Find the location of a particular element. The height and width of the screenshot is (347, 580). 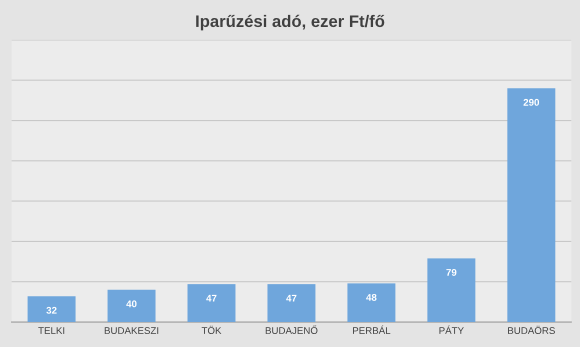

x-tick-label: PÁTY is located at coordinates (451, 329).